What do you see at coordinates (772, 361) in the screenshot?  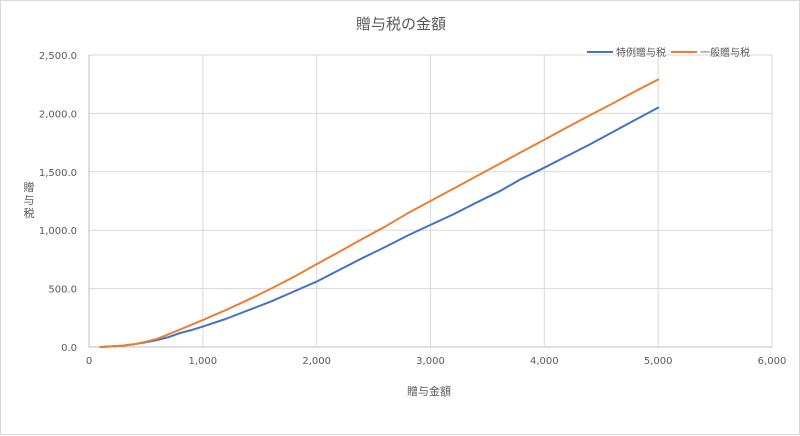 I see `x-tick-label: 6,000` at bounding box center [772, 361].